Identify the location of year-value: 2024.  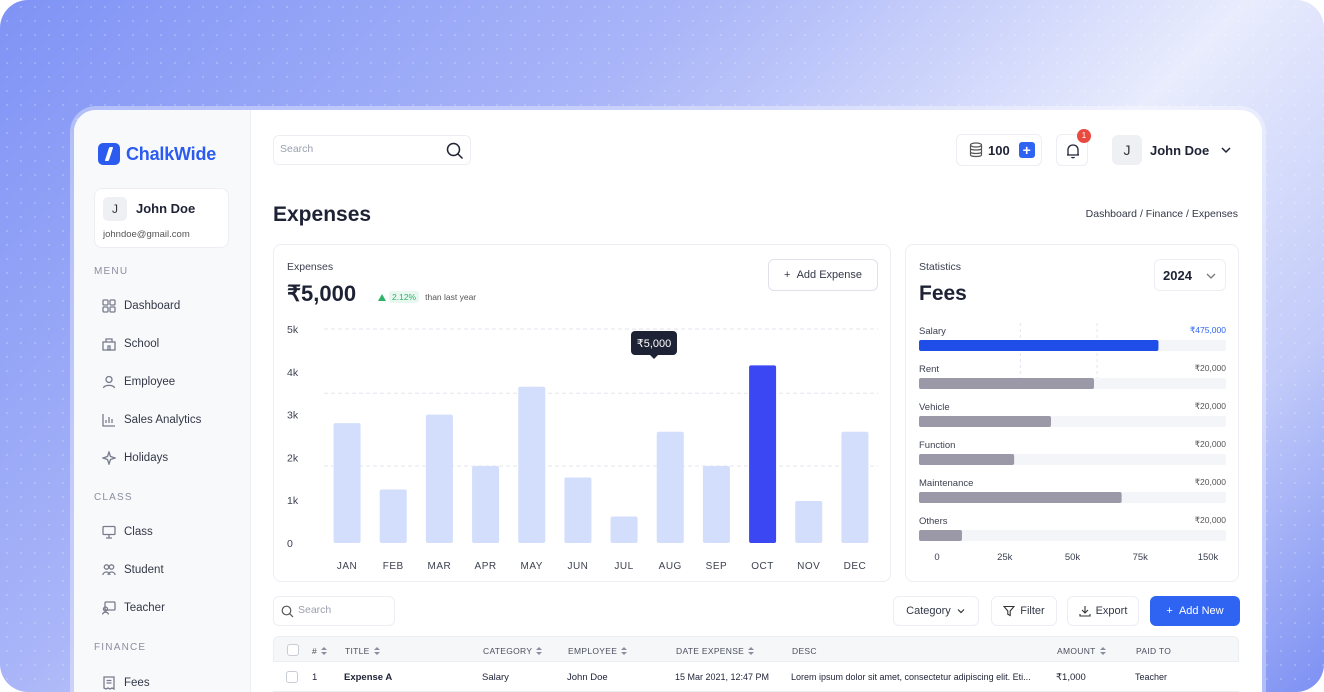
(1177, 275).